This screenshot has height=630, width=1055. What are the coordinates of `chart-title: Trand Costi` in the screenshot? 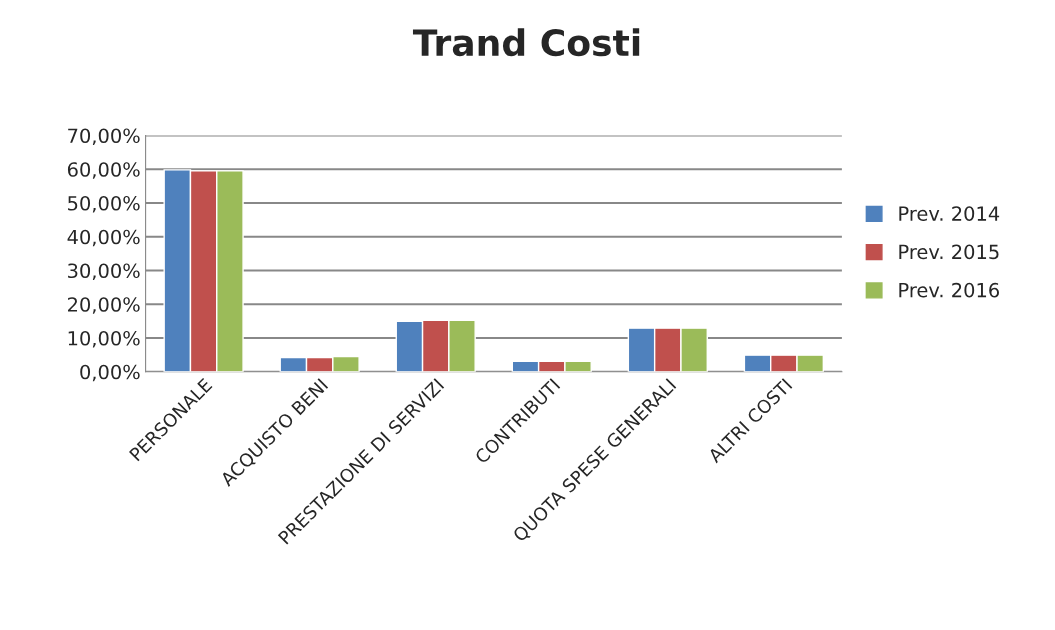 It's located at (526, 42).